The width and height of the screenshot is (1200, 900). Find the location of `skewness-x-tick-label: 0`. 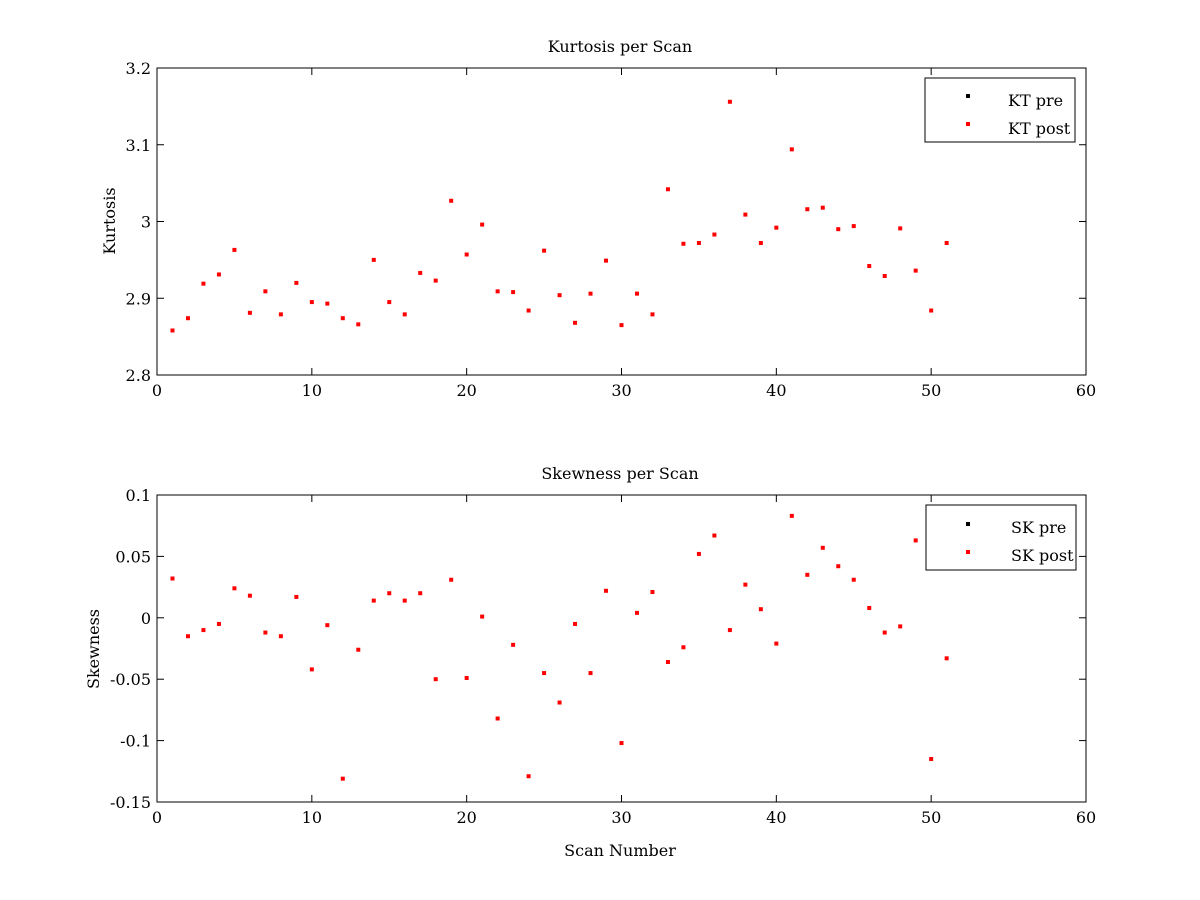

skewness-x-tick-label: 0 is located at coordinates (157, 817).